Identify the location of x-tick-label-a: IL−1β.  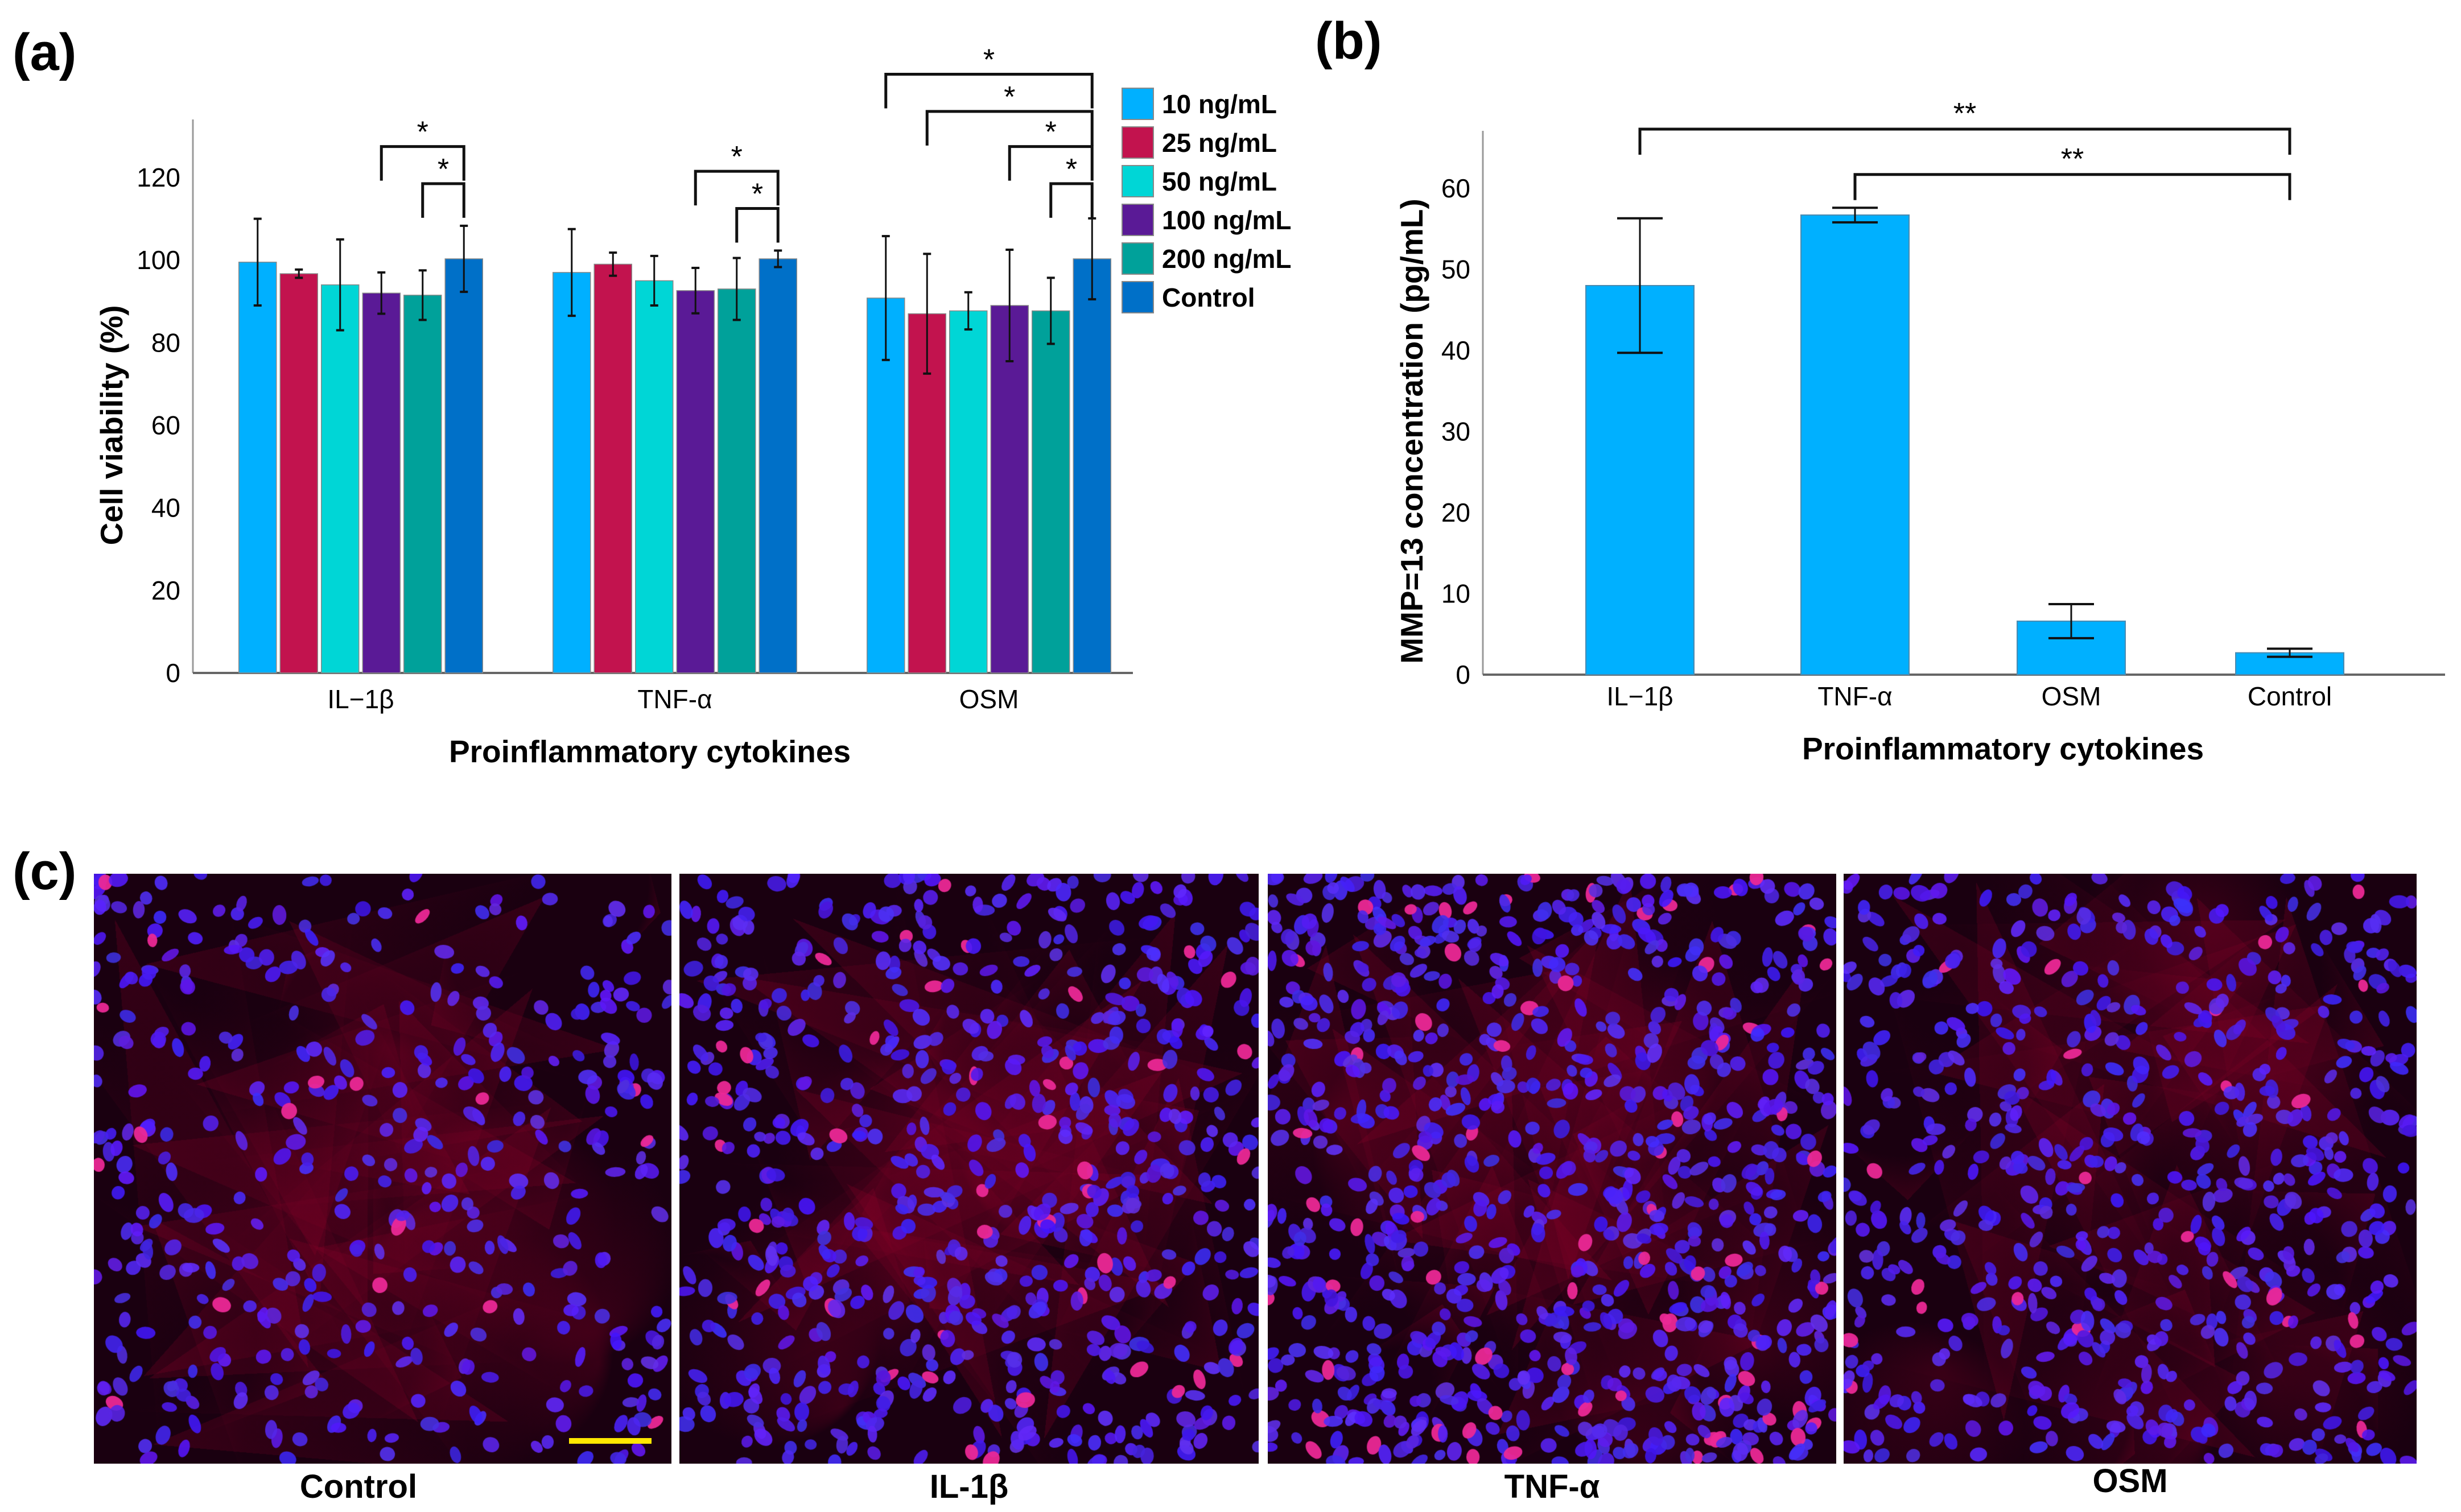
(360, 699).